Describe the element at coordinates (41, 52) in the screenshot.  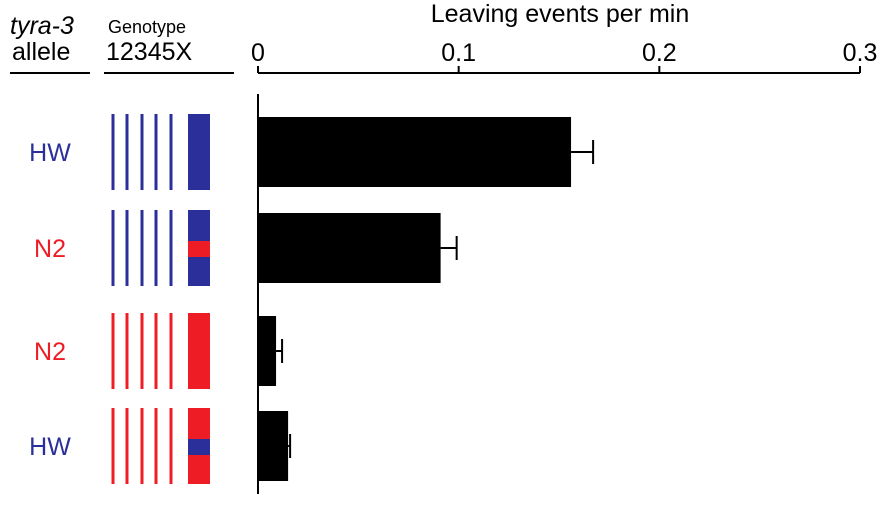
I see `allele-column-subtitle: allele` at that location.